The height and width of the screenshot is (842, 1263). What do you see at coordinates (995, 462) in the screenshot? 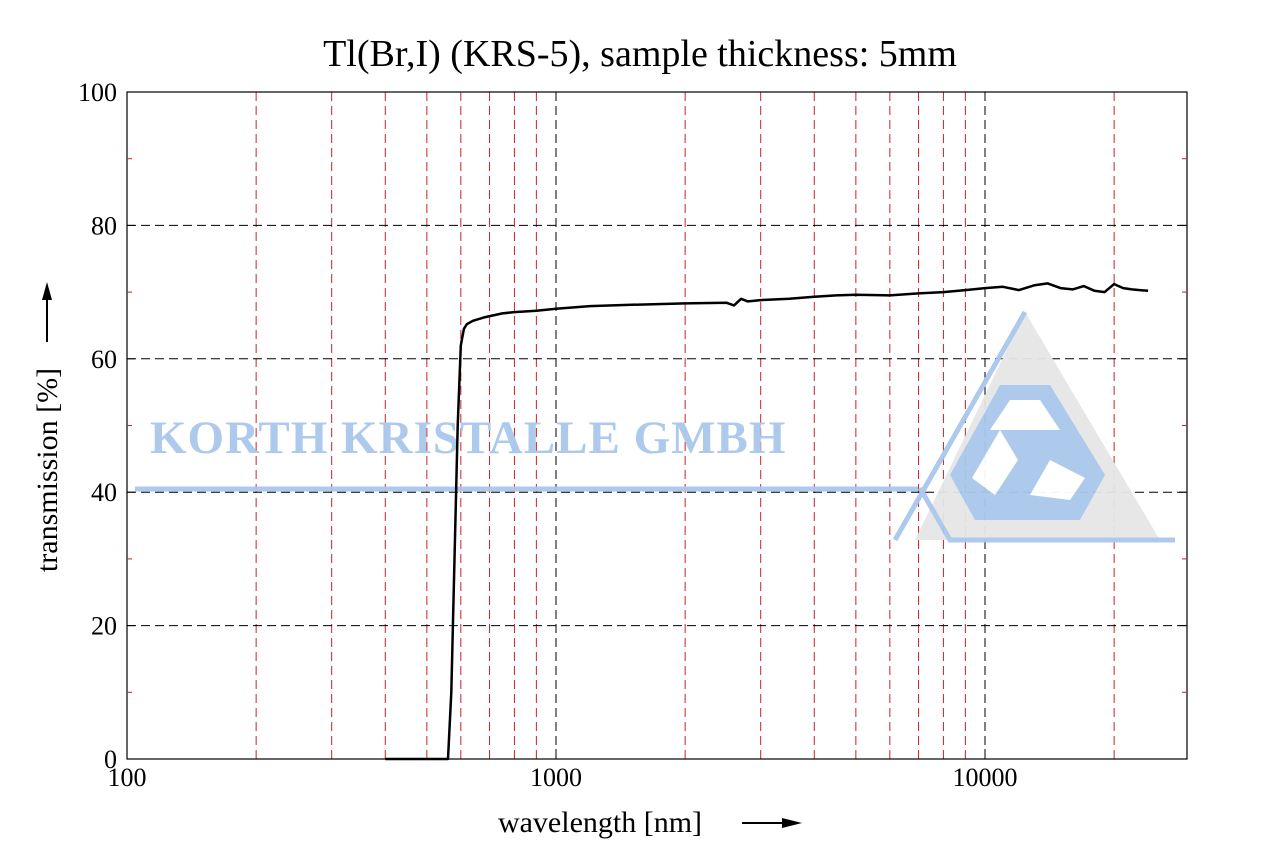
I see `logo-emblem-cut-left` at bounding box center [995, 462].